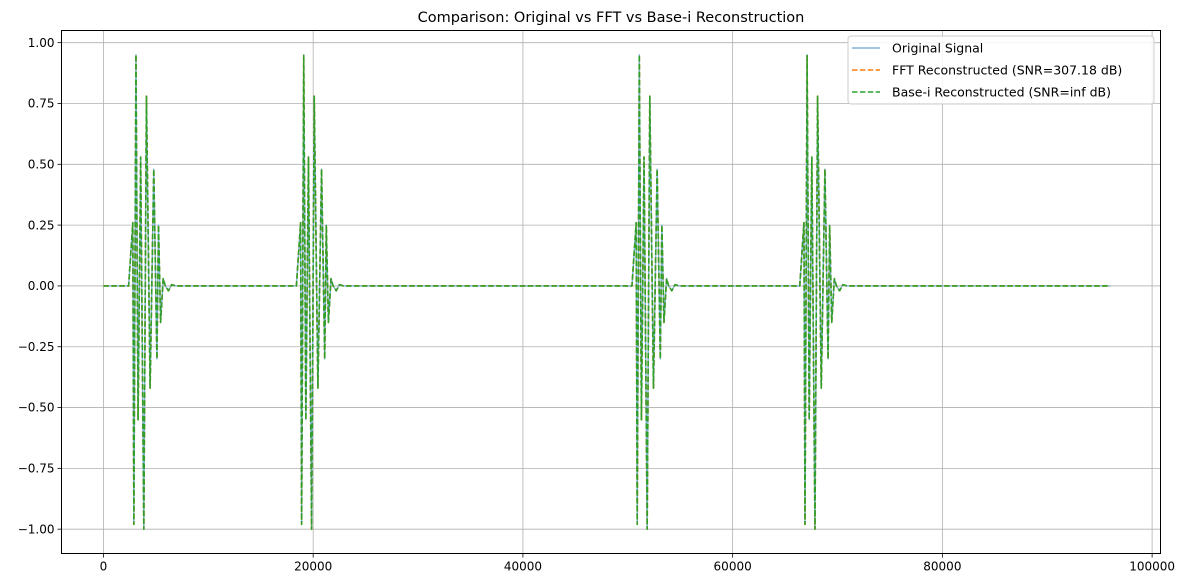 This screenshot has height=584, width=1191. Describe the element at coordinates (942, 567) in the screenshot. I see `x-tick-label: 80000` at that location.